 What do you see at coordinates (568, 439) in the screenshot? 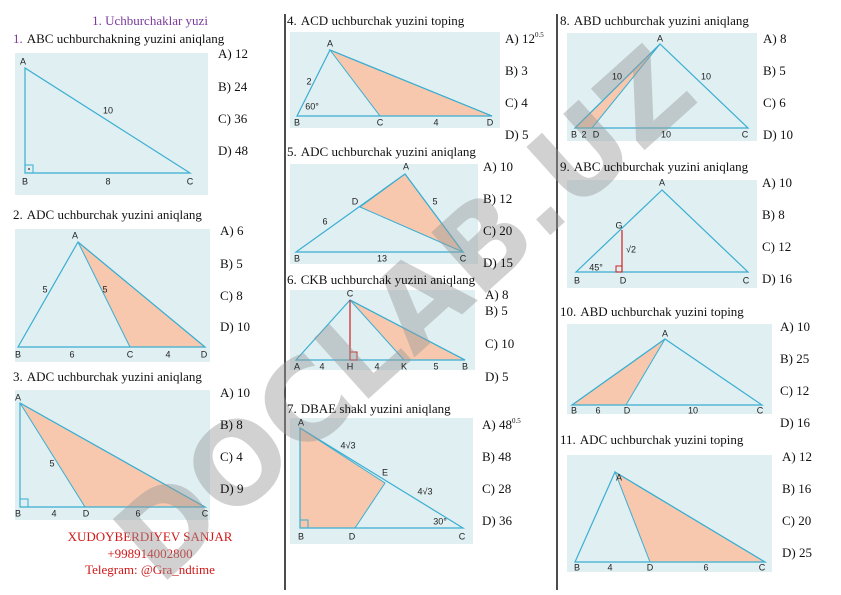
I see `question-number: 11.` at bounding box center [568, 439].